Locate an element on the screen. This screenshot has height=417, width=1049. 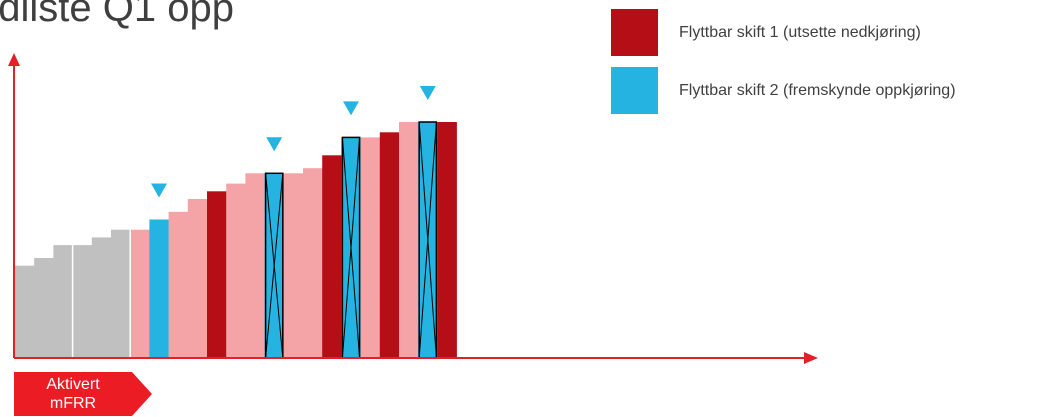
y-axis-arrowhead is located at coordinates (14, 59).